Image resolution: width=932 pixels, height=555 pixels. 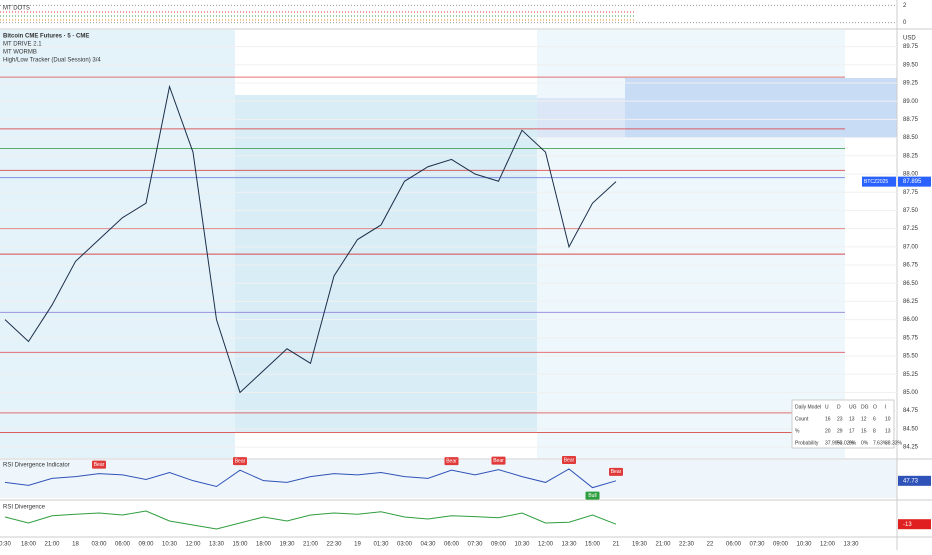 What do you see at coordinates (888, 419) in the screenshot?
I see `table-cell: 10` at bounding box center [888, 419].